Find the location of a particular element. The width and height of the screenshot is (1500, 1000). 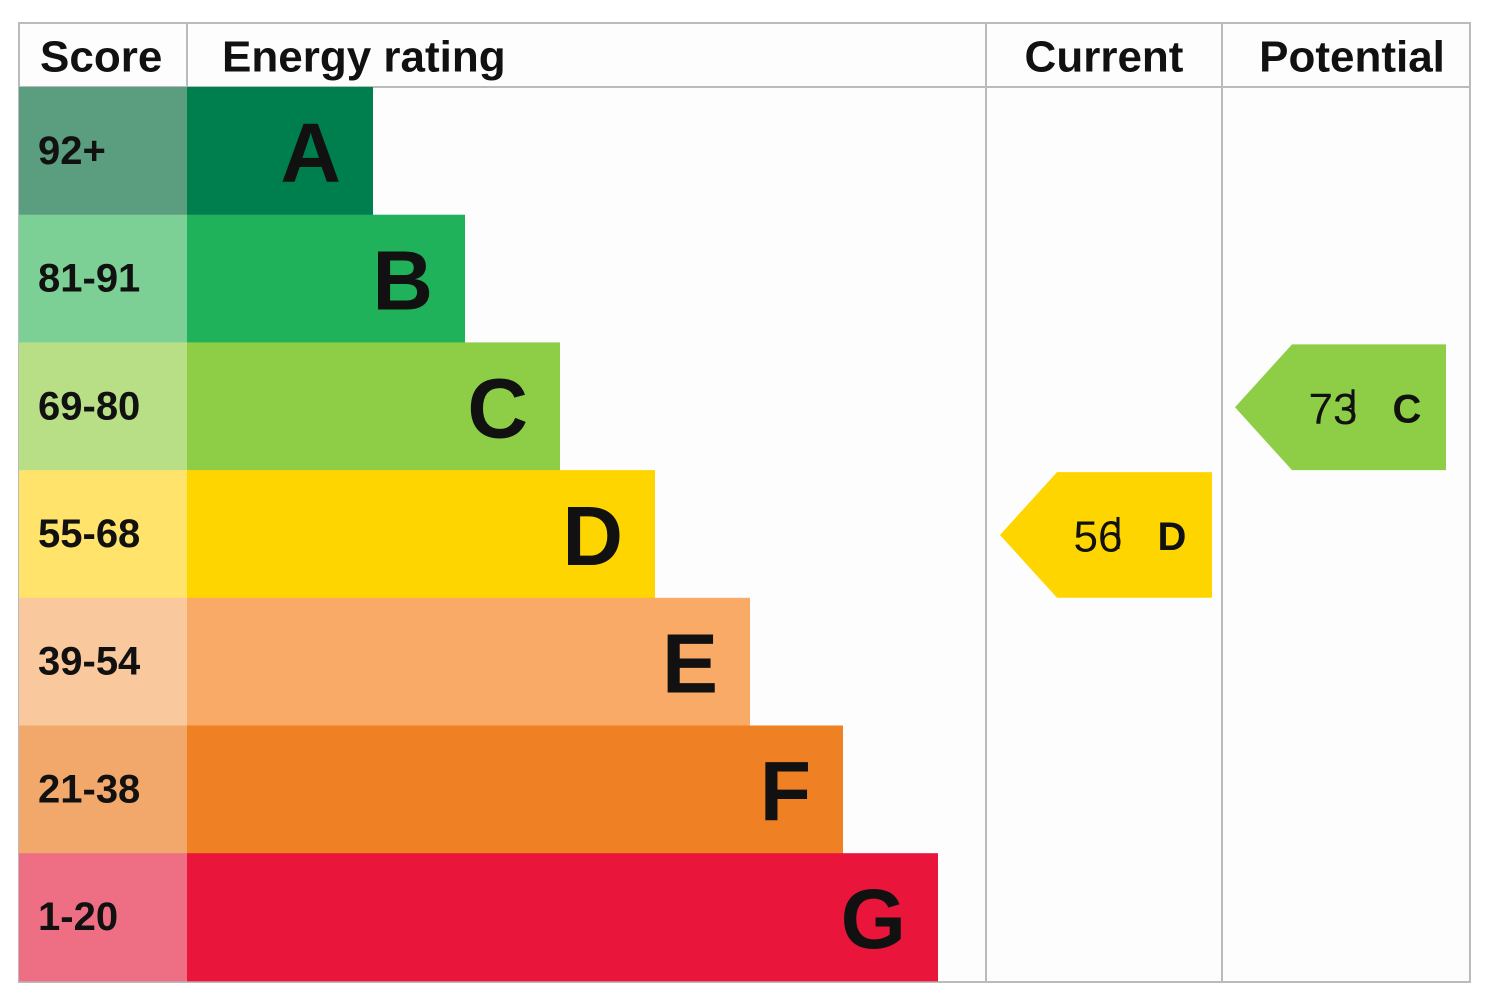

header-score: Score is located at coordinates (101, 57).